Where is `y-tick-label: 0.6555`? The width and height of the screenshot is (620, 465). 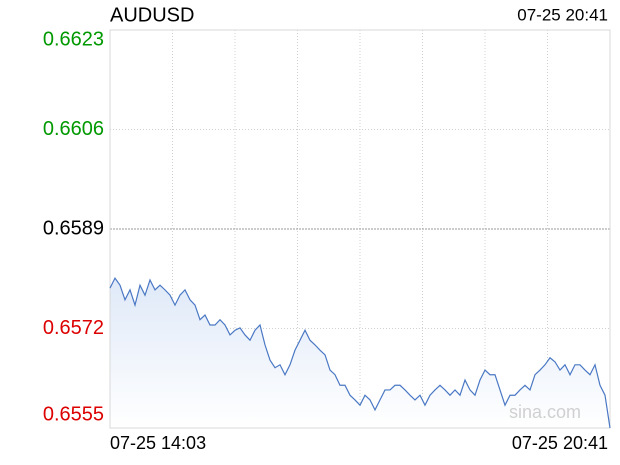 y-tick-label: 0.6555 is located at coordinates (73, 414).